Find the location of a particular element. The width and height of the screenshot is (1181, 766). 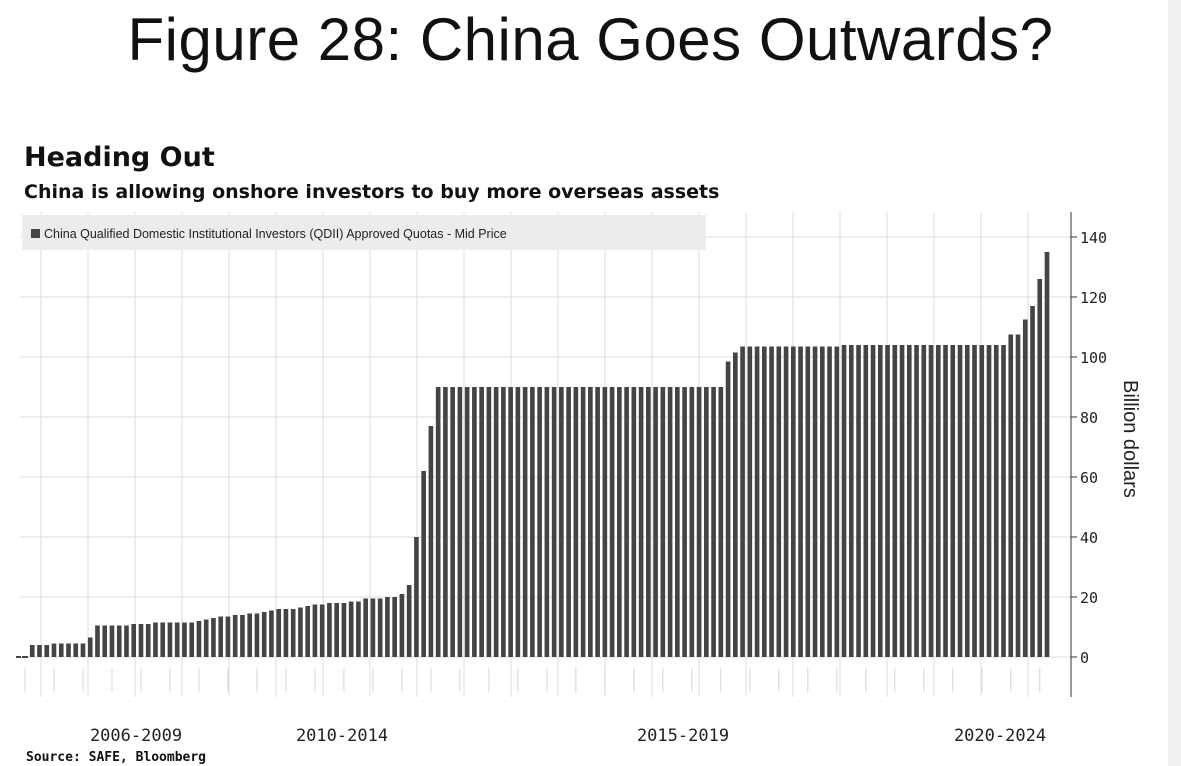

chart-title: Heading Out is located at coordinates (119, 157).